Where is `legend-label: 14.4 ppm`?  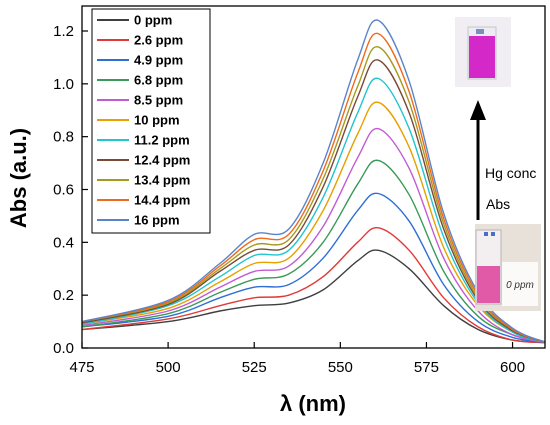
legend-label: 14.4 ppm is located at coordinates (162, 200).